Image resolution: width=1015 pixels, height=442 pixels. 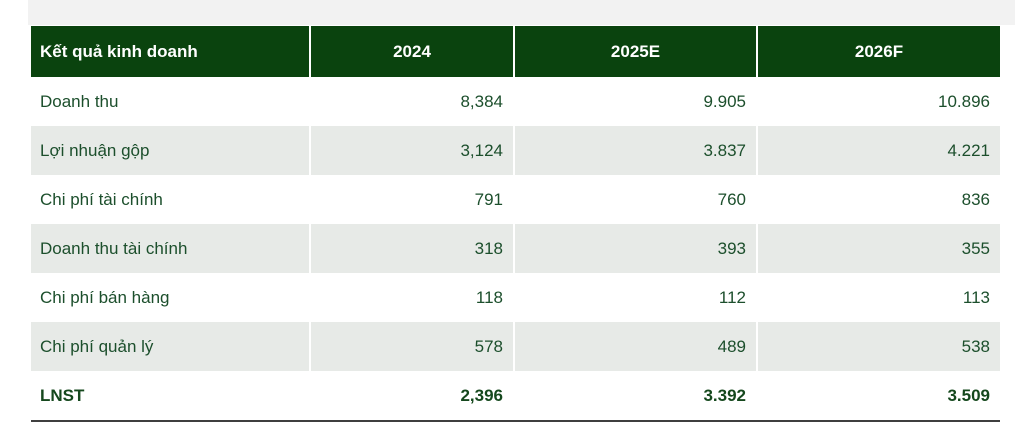 I want to click on row-value: 318, so click(x=411, y=248).